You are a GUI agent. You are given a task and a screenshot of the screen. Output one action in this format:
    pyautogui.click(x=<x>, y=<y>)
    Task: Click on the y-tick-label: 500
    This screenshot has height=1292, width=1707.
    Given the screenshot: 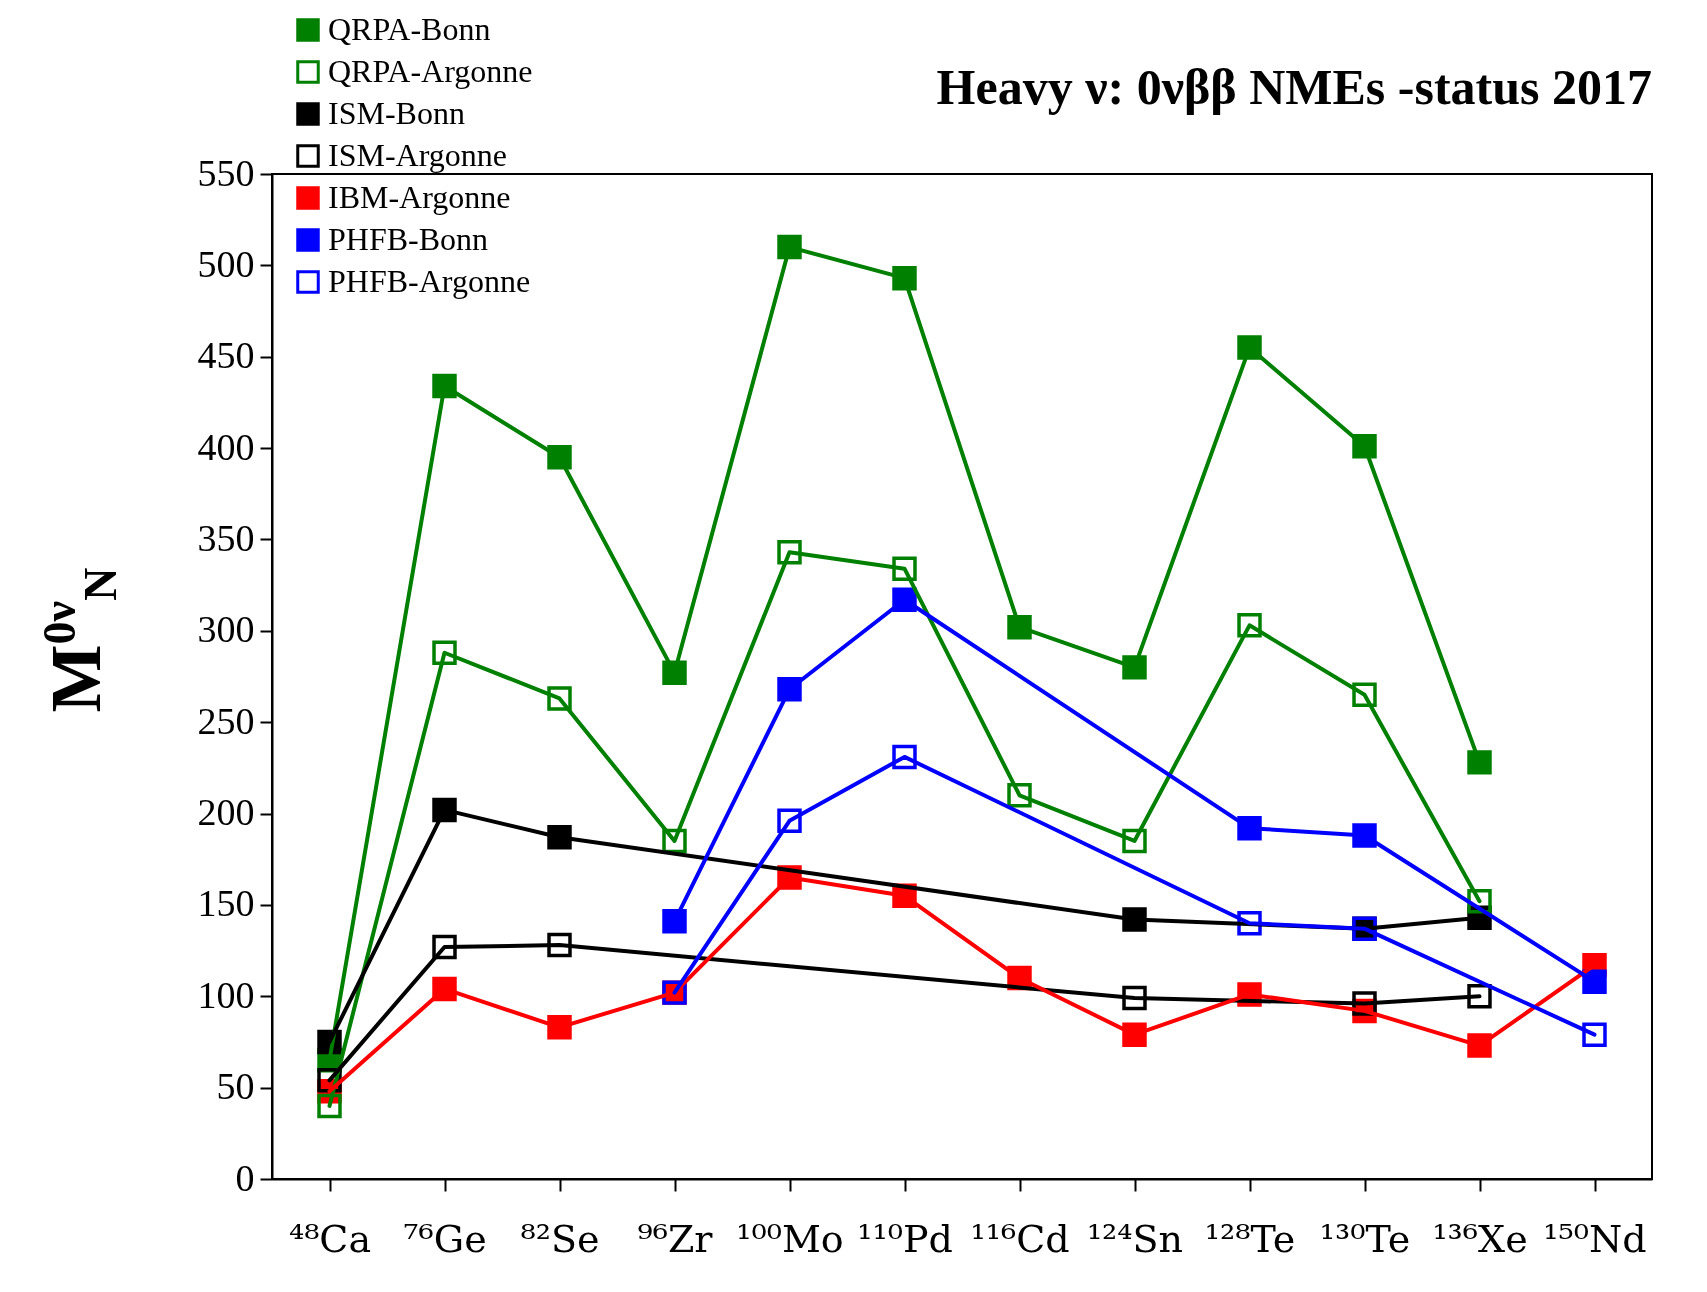 What is the action you would take?
    pyautogui.click(x=226, y=263)
    